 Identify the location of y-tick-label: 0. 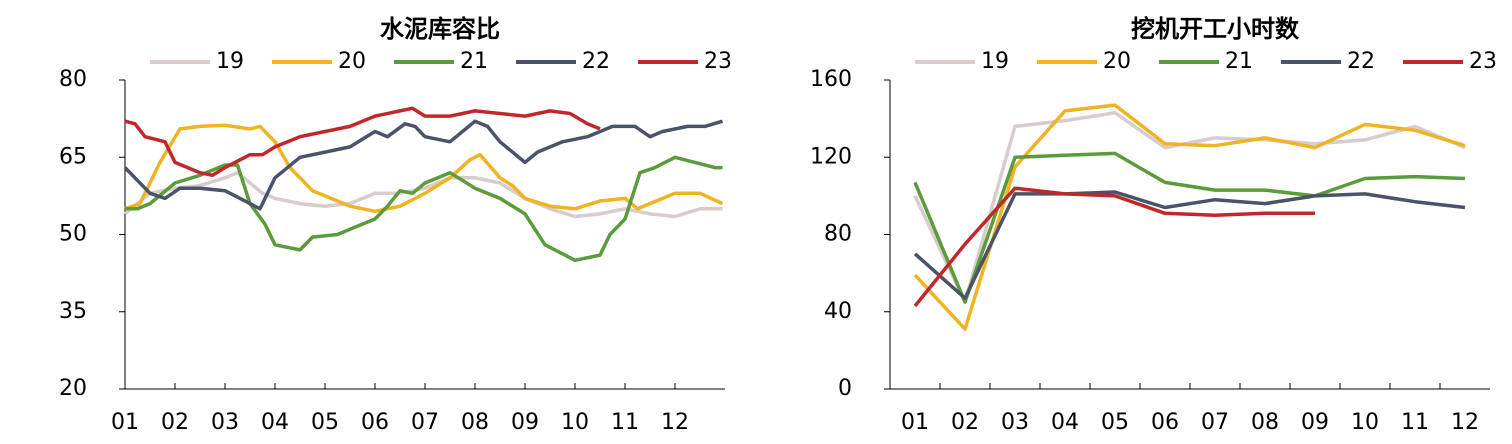
(845, 388).